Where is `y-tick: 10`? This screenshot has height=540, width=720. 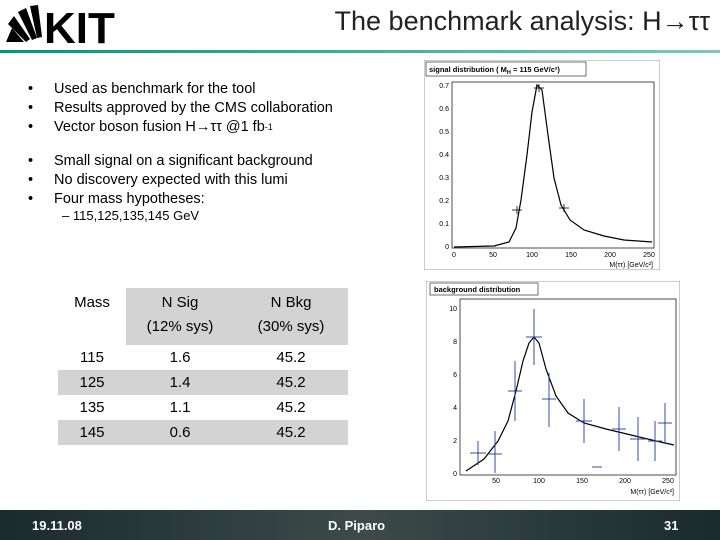 y-tick: 10 is located at coordinates (453, 309).